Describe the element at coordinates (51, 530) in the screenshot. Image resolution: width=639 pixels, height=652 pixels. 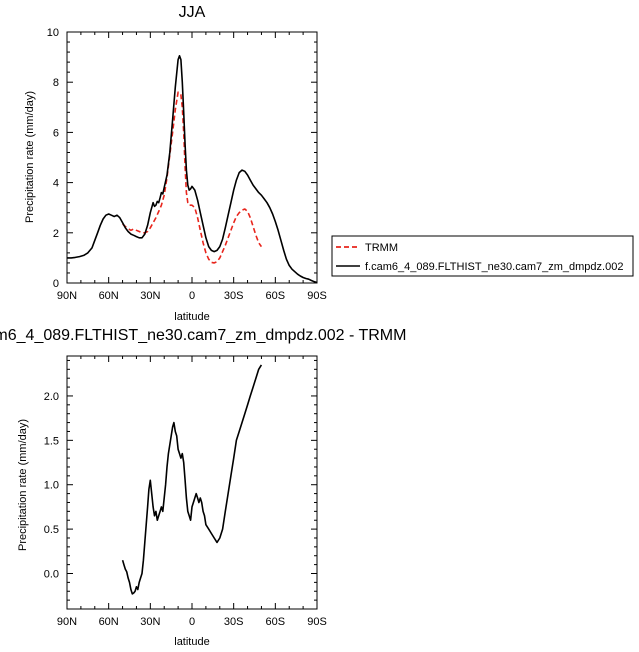
I see `y-tick-label: 0.5` at that location.